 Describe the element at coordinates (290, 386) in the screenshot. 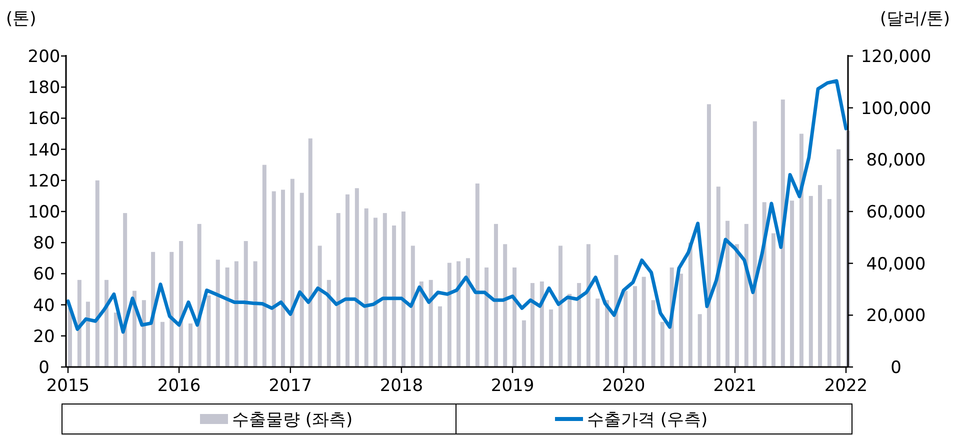

I see `x-tick-label: 2017` at that location.